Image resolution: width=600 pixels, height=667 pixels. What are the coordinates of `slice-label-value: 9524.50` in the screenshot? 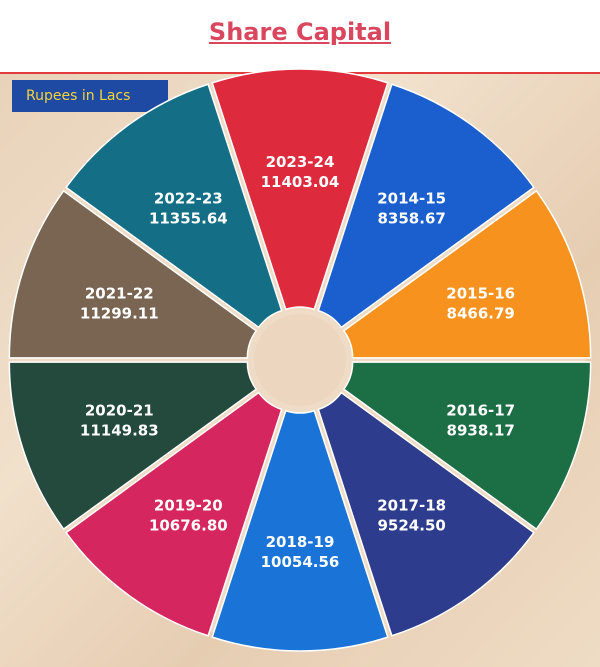 It's located at (412, 526).